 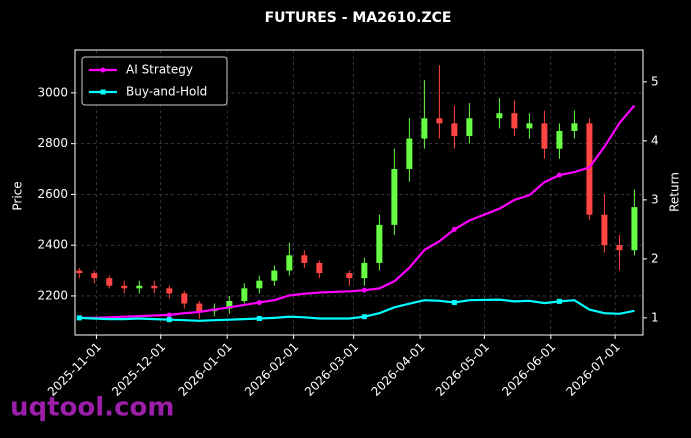 I want to click on y-tick-label: 2800, so click(x=52, y=143).